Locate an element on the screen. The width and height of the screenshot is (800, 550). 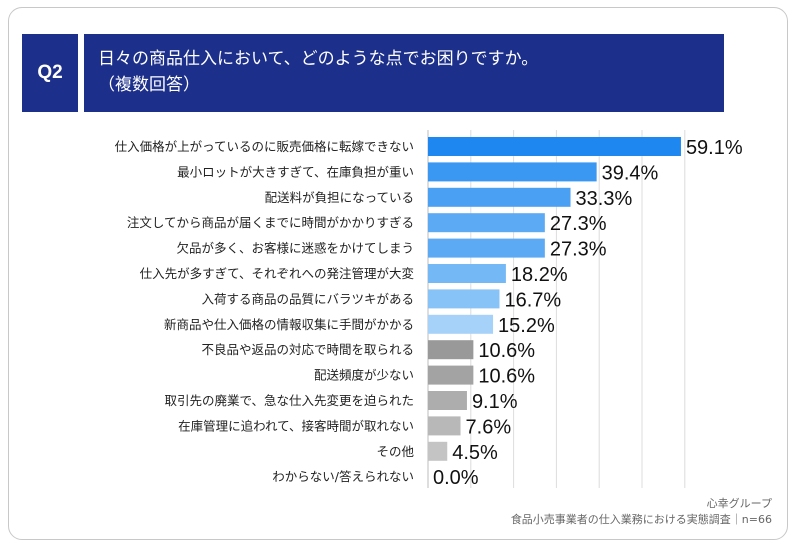
category-label: 仕入価格が上がっているのに販売価格に転嫁できない is located at coordinates (264, 146).